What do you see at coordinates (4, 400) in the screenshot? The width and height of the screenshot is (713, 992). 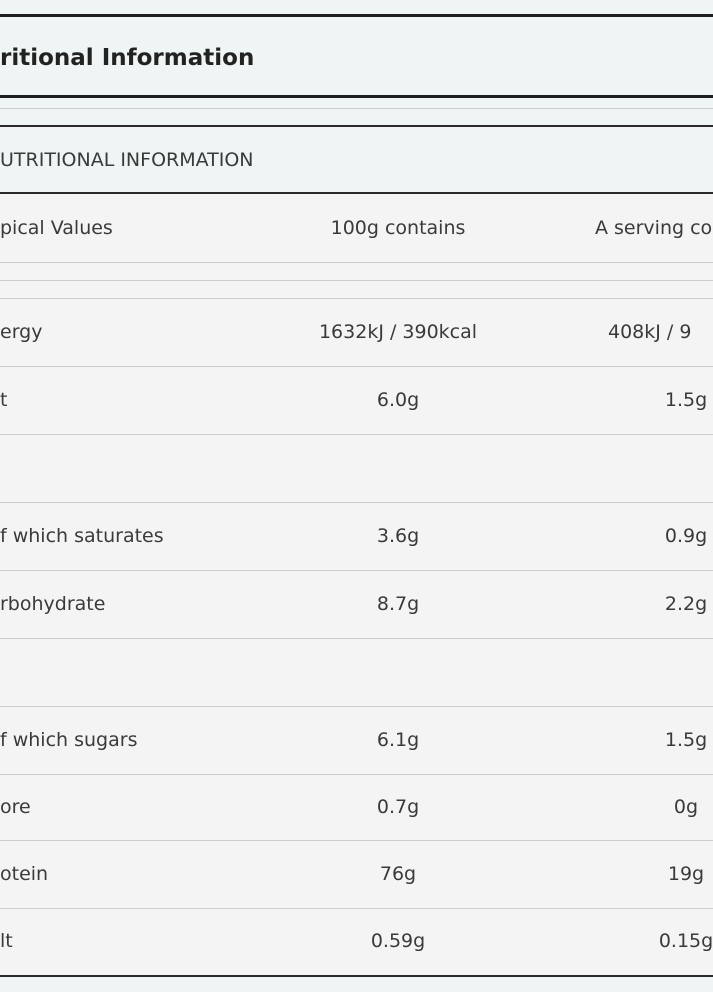 I see `cell-label: t` at bounding box center [4, 400].